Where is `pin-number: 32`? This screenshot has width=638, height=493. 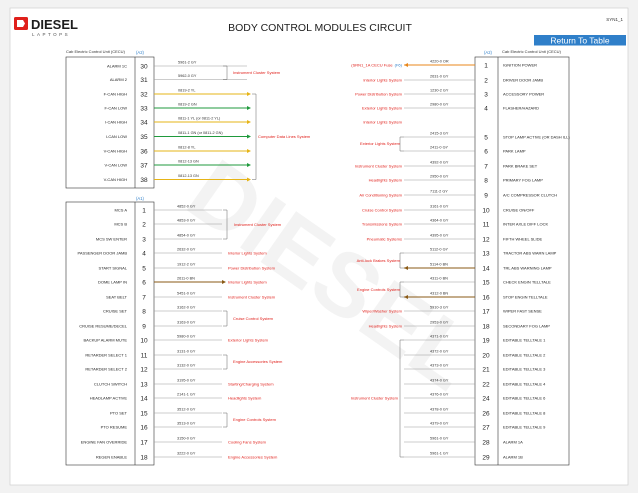
pin-number: 32 is located at coordinates (144, 95).